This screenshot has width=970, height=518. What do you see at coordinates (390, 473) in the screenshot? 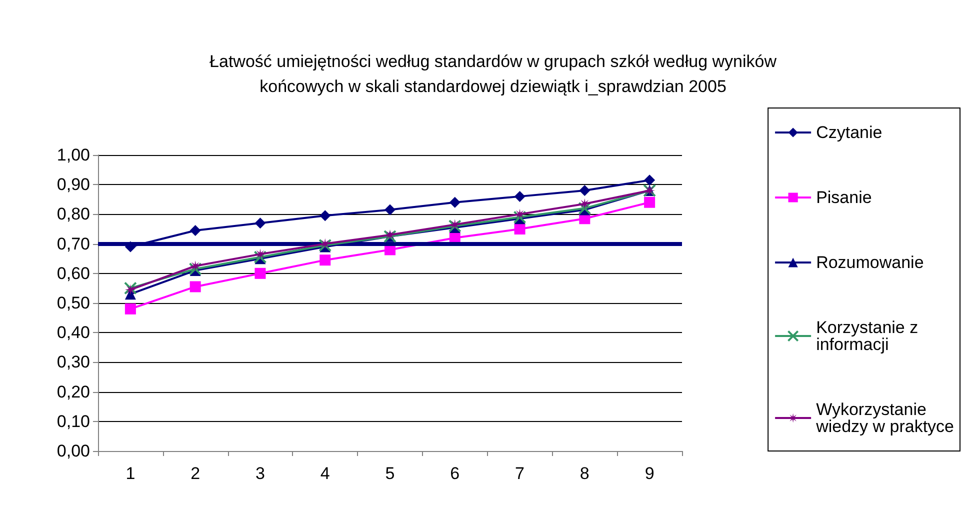
I see `x-tick-label: 5` at bounding box center [390, 473].